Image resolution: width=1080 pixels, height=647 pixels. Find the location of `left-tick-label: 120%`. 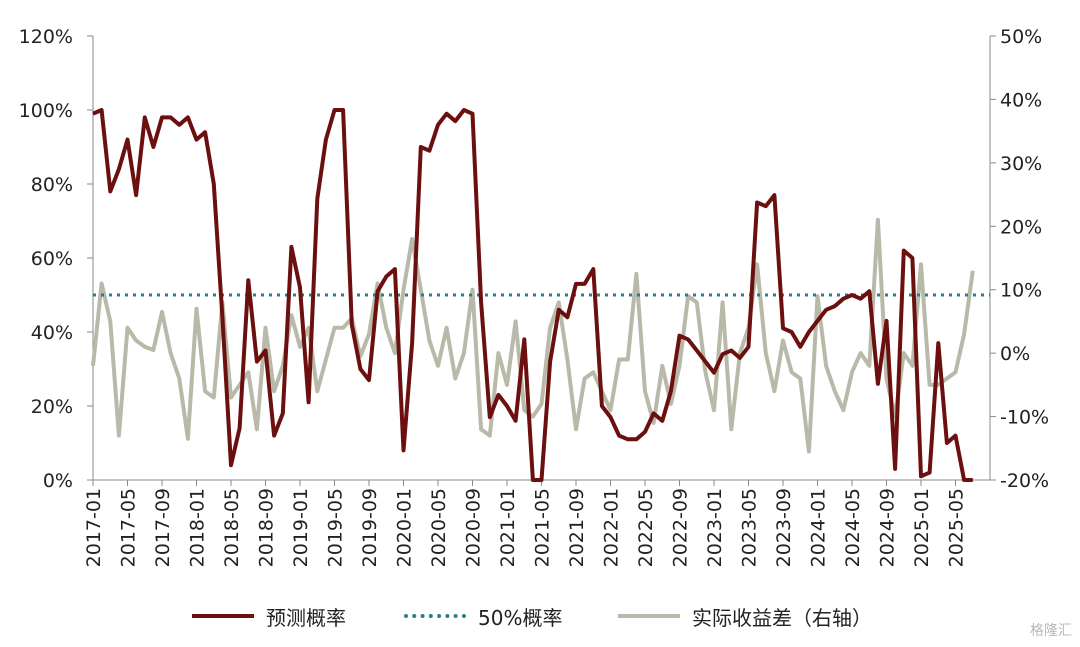

left-tick-label: 120% is located at coordinates (46, 37).